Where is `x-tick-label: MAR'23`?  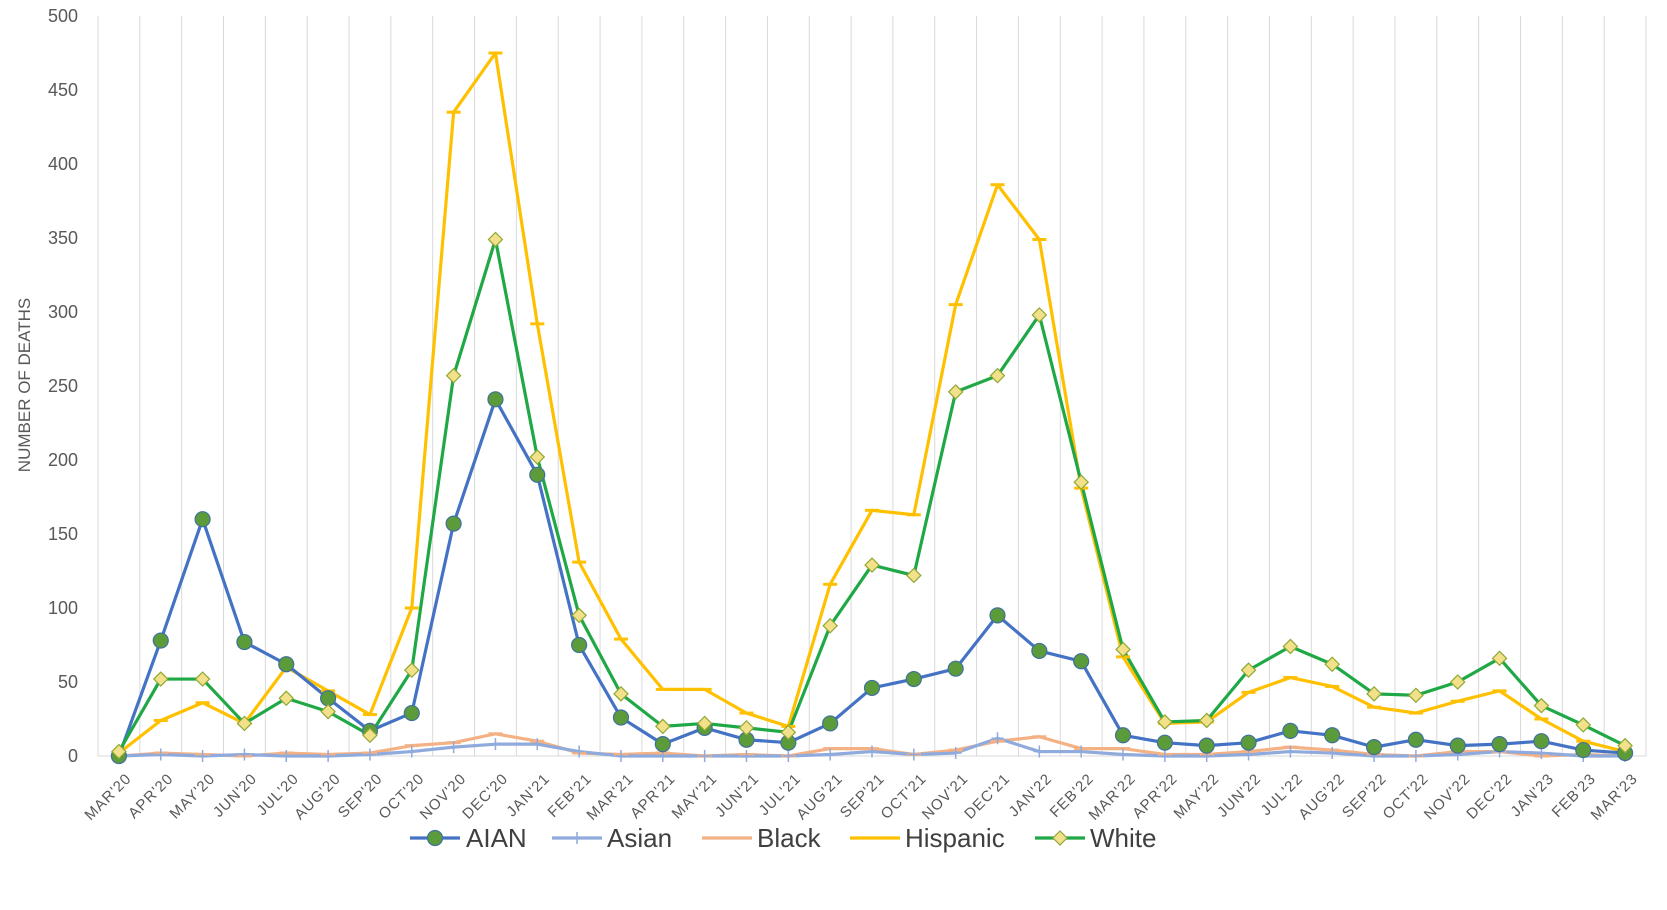 x-tick-label: MAR'23 is located at coordinates (1615, 797).